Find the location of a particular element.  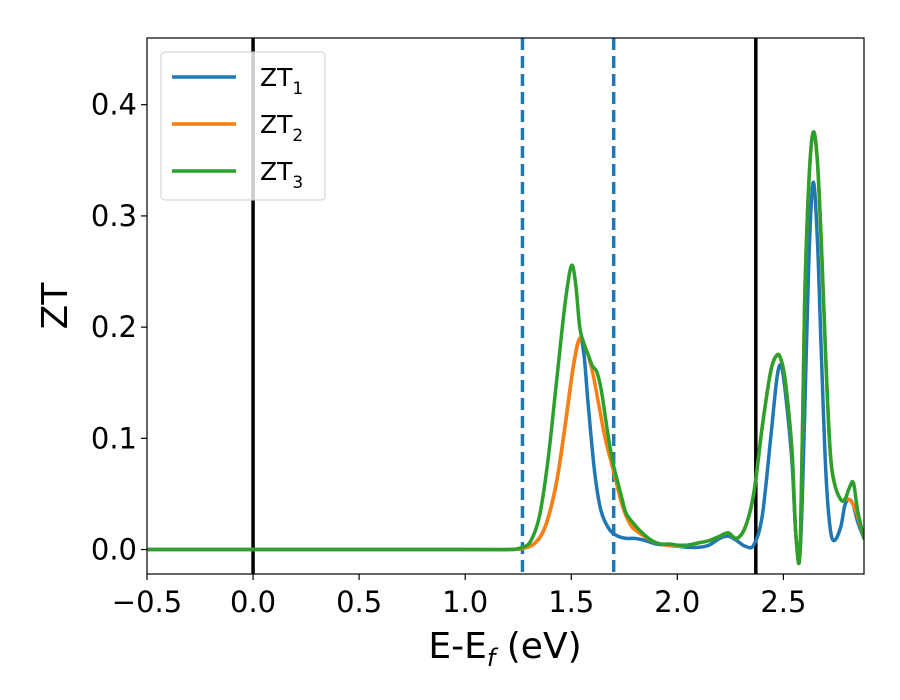

legend-label-zt2: ZT2 is located at coordinates (281, 128).